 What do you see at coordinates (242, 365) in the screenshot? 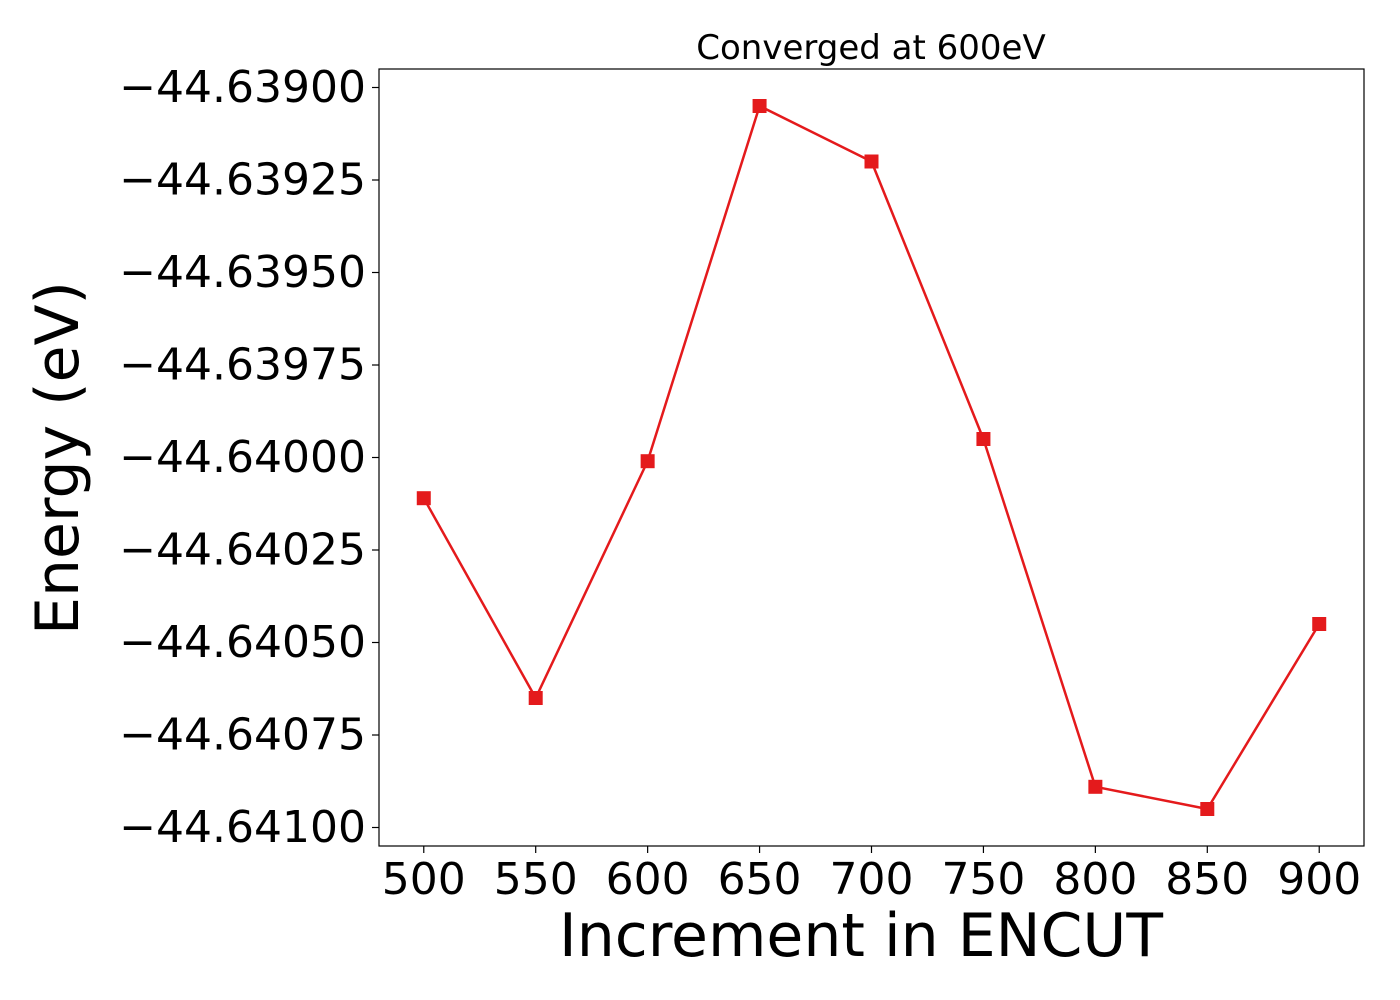
I see `y-tick-label: −44.63975` at bounding box center [242, 365].